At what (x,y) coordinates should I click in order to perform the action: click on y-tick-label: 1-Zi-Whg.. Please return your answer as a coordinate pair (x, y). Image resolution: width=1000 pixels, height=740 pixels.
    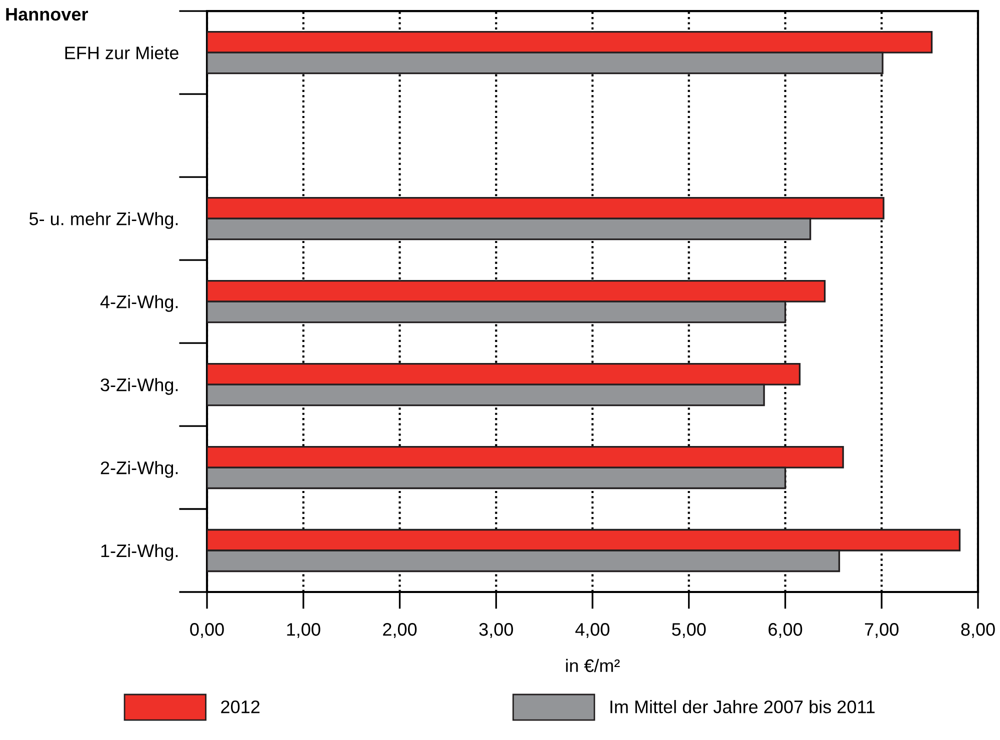
    Looking at the image, I should click on (139, 552).